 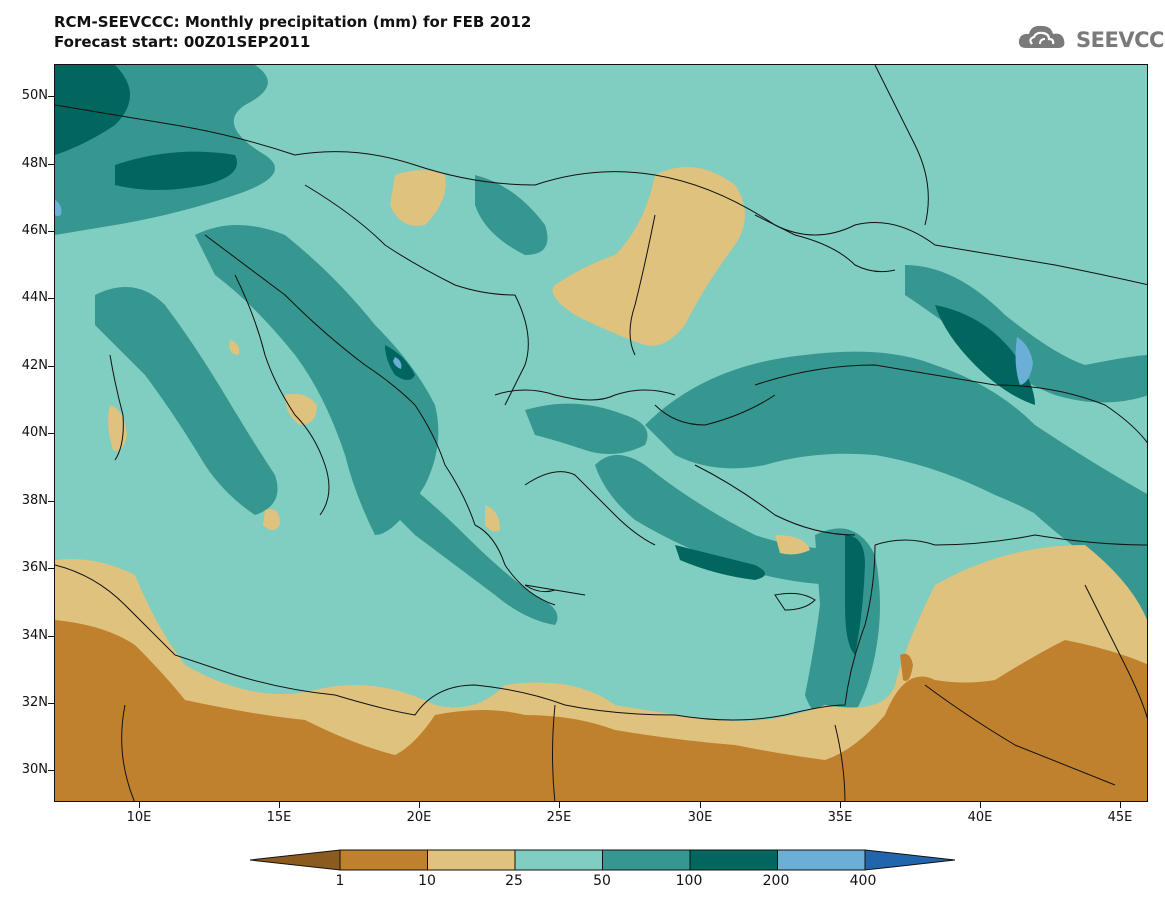 I want to click on lat-label: 42N, so click(x=34, y=365).